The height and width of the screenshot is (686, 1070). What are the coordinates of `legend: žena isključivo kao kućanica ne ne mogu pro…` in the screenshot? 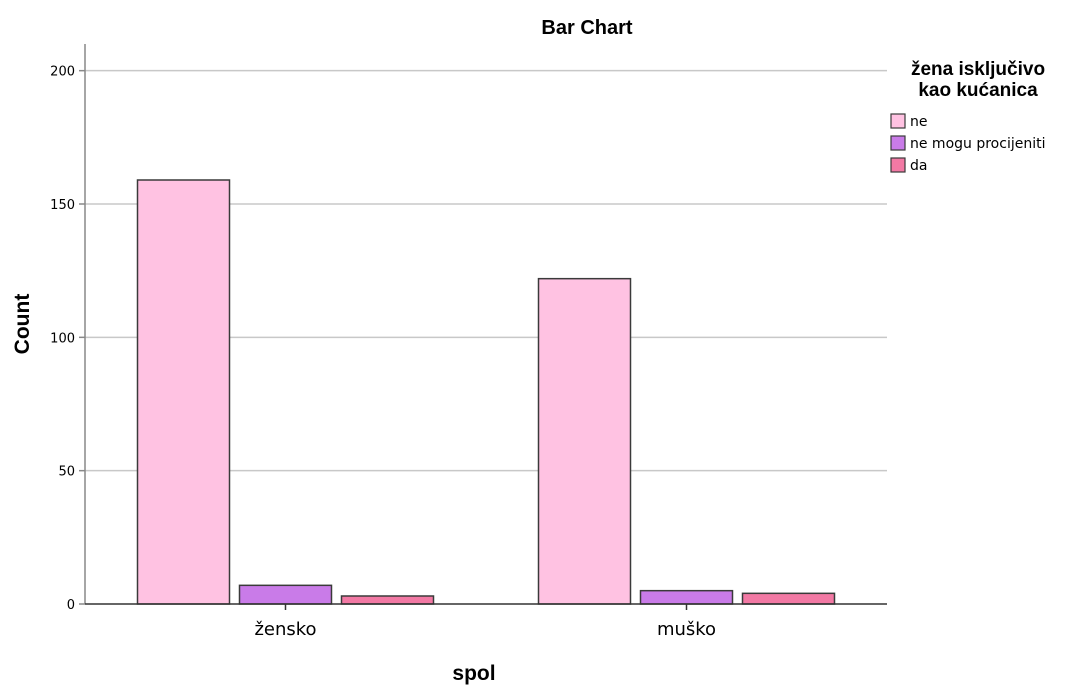 It's located at (967, 116).